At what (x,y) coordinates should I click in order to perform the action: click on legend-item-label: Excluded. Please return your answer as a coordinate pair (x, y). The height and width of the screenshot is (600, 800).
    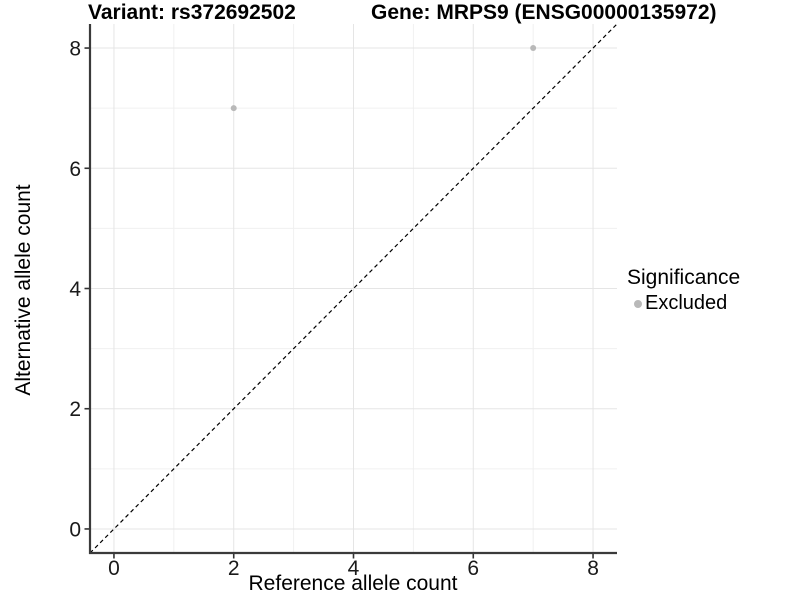
    Looking at the image, I should click on (686, 303).